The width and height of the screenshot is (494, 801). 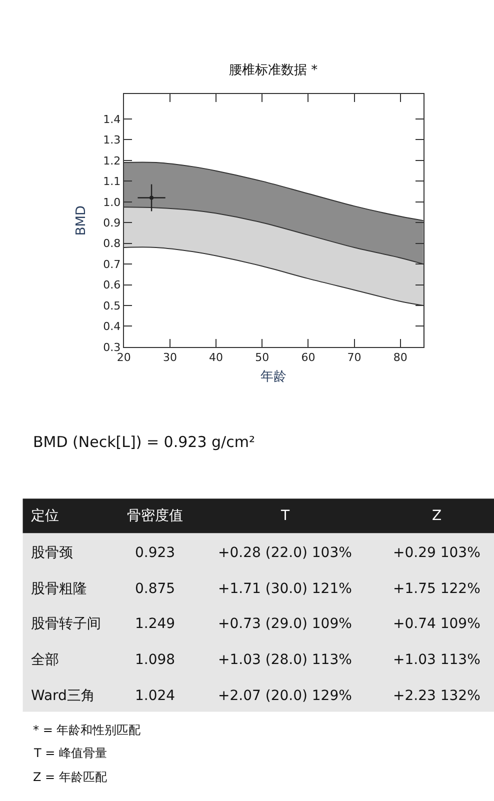 What do you see at coordinates (285, 696) in the screenshot?
I see `text: +2.07 (20.0) 129%` at bounding box center [285, 696].